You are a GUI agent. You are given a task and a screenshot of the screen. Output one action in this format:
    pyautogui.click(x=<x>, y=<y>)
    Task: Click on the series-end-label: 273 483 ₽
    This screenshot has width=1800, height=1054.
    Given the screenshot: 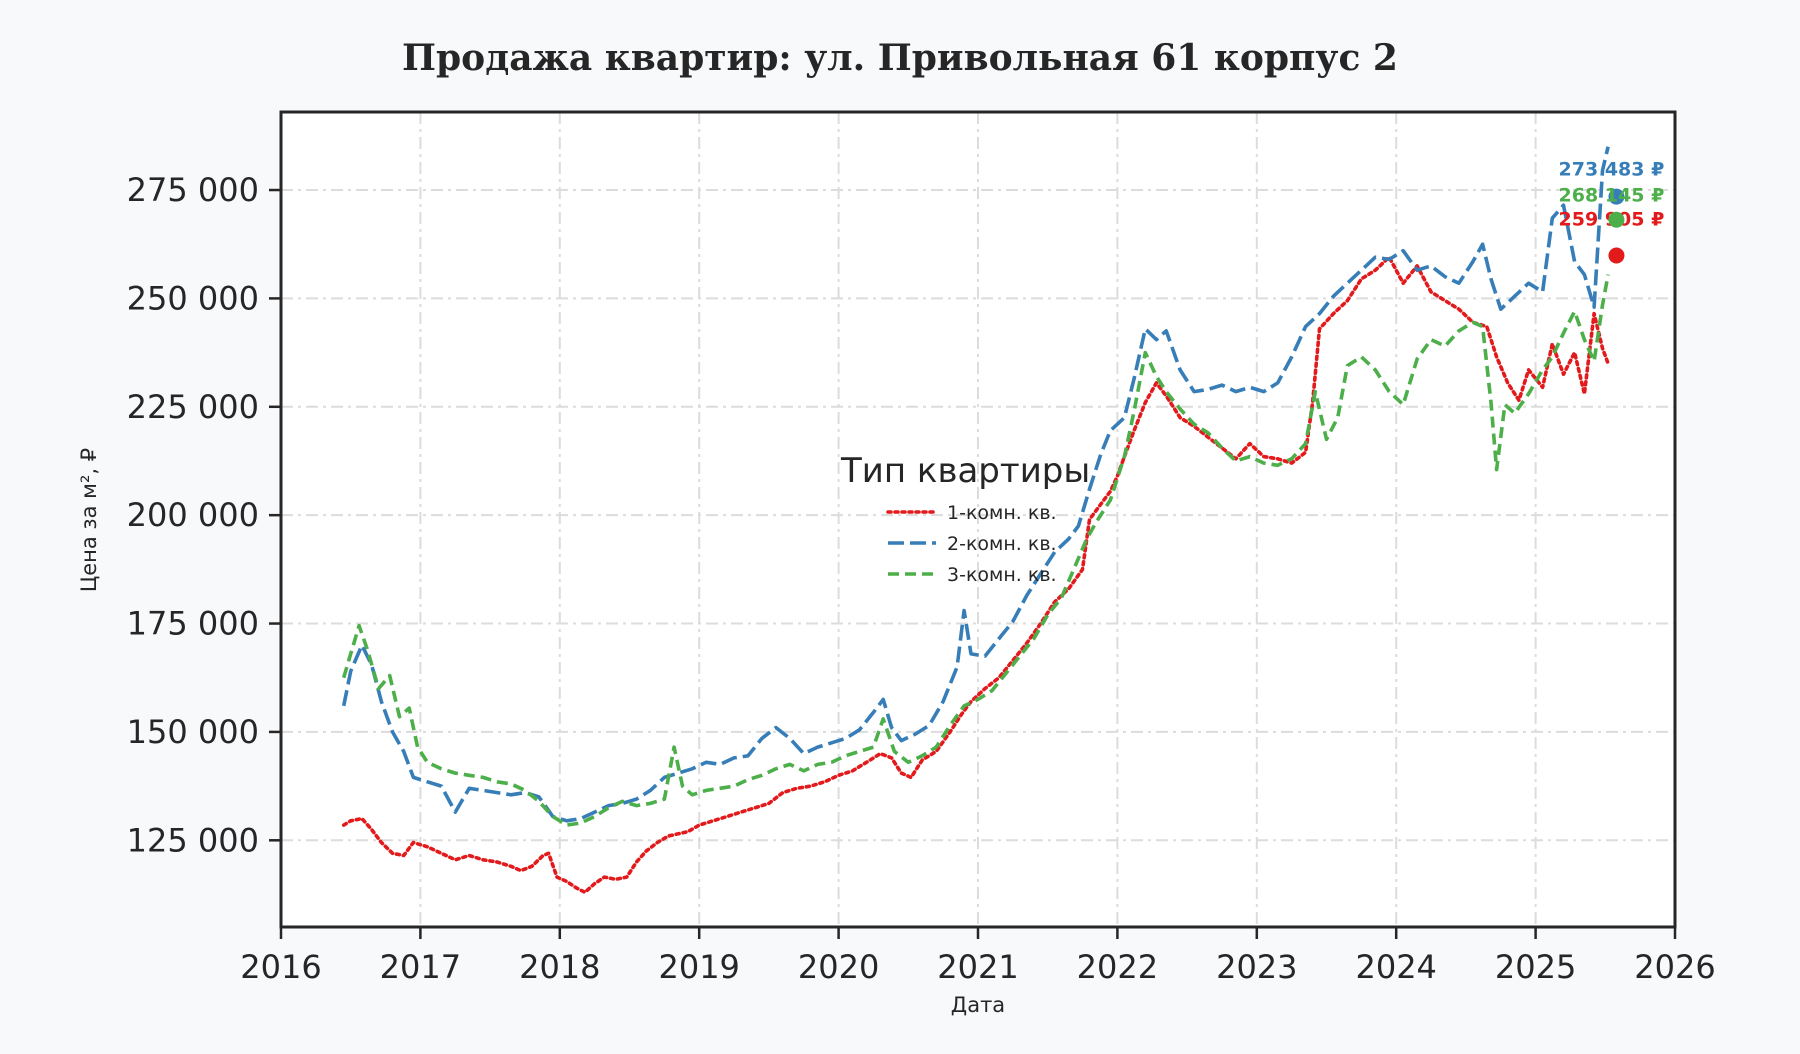 What is the action you would take?
    pyautogui.click(x=1612, y=170)
    